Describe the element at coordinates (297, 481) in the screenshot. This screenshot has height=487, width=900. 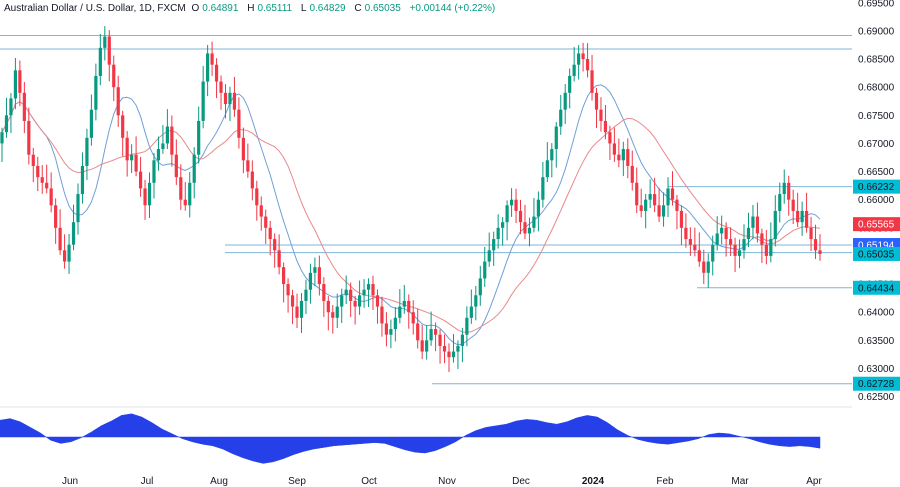
I see `x-tick-label: Sep` at that location.